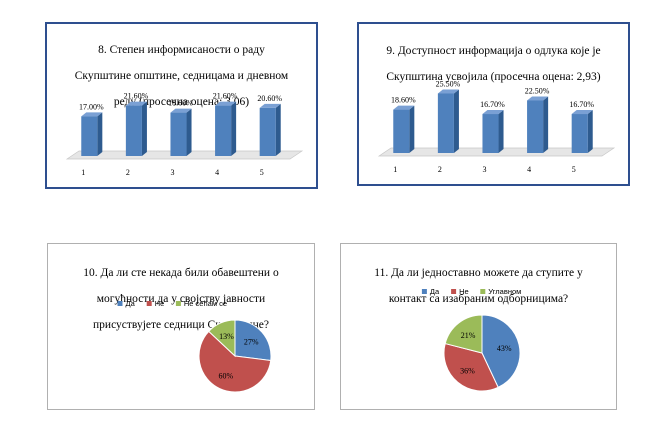 The width and height of the screenshot is (648, 432). I want to click on tick-label: 4, so click(217, 172).